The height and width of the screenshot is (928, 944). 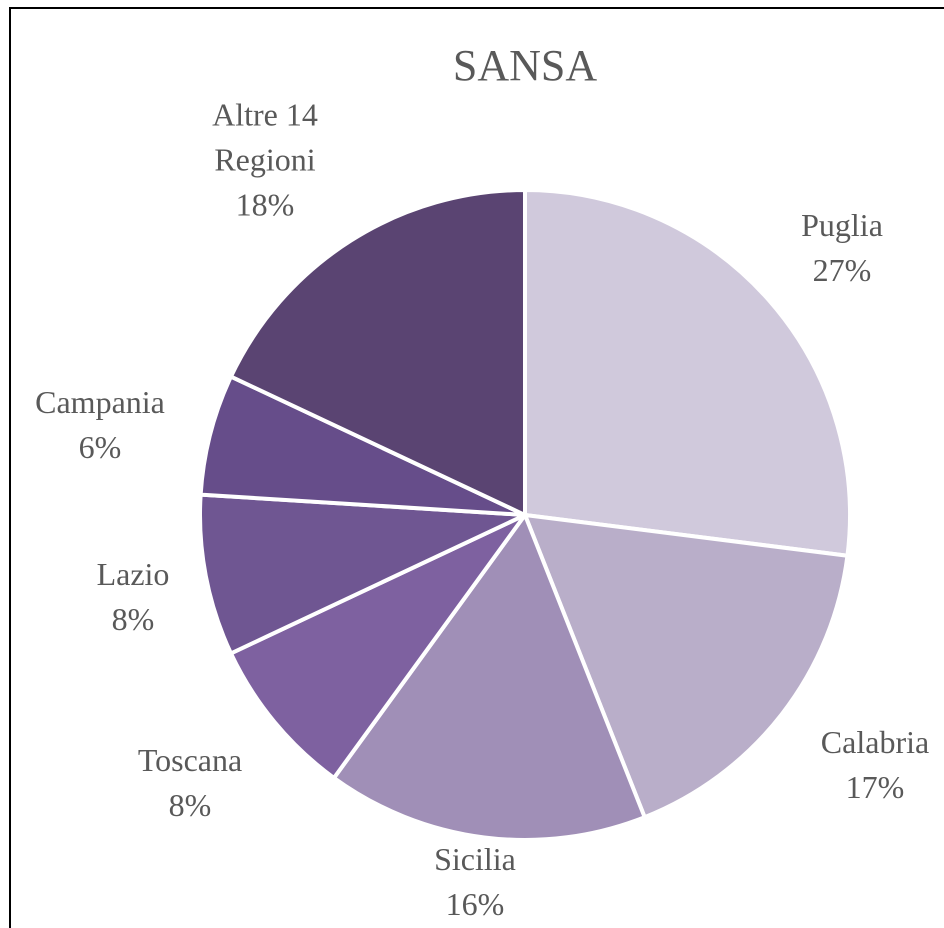 What do you see at coordinates (864, 765) in the screenshot?
I see `slice-label: Calabria 17%` at bounding box center [864, 765].